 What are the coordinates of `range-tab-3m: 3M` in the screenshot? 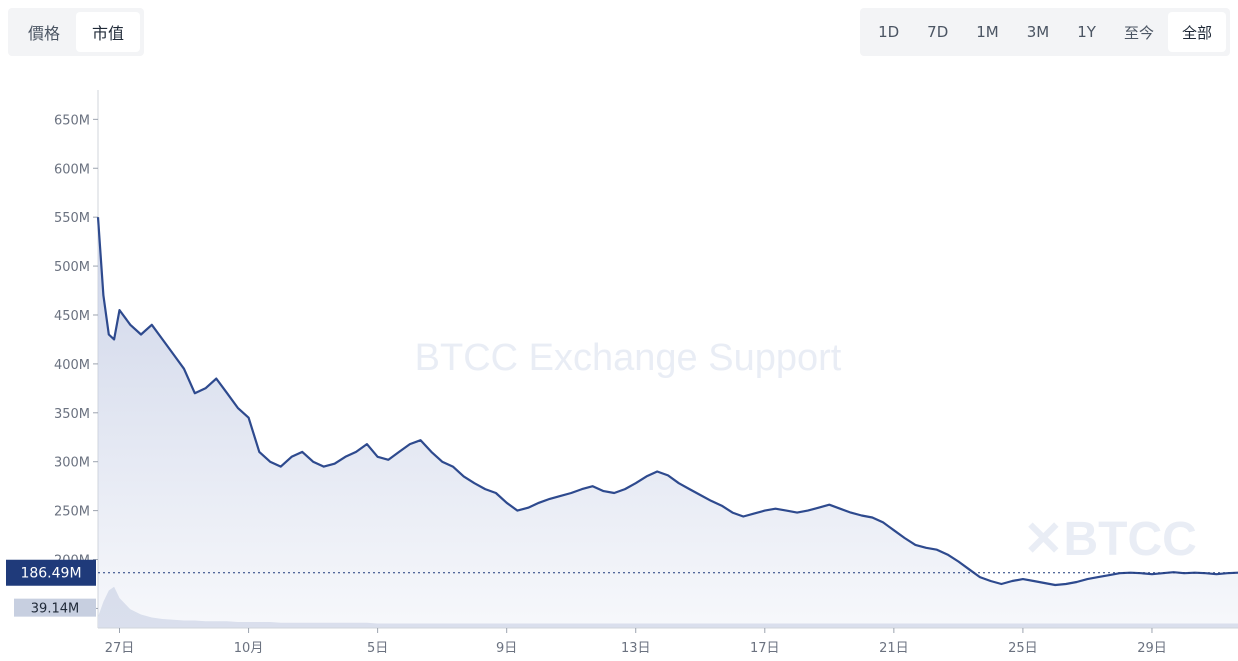 It's located at (1038, 32).